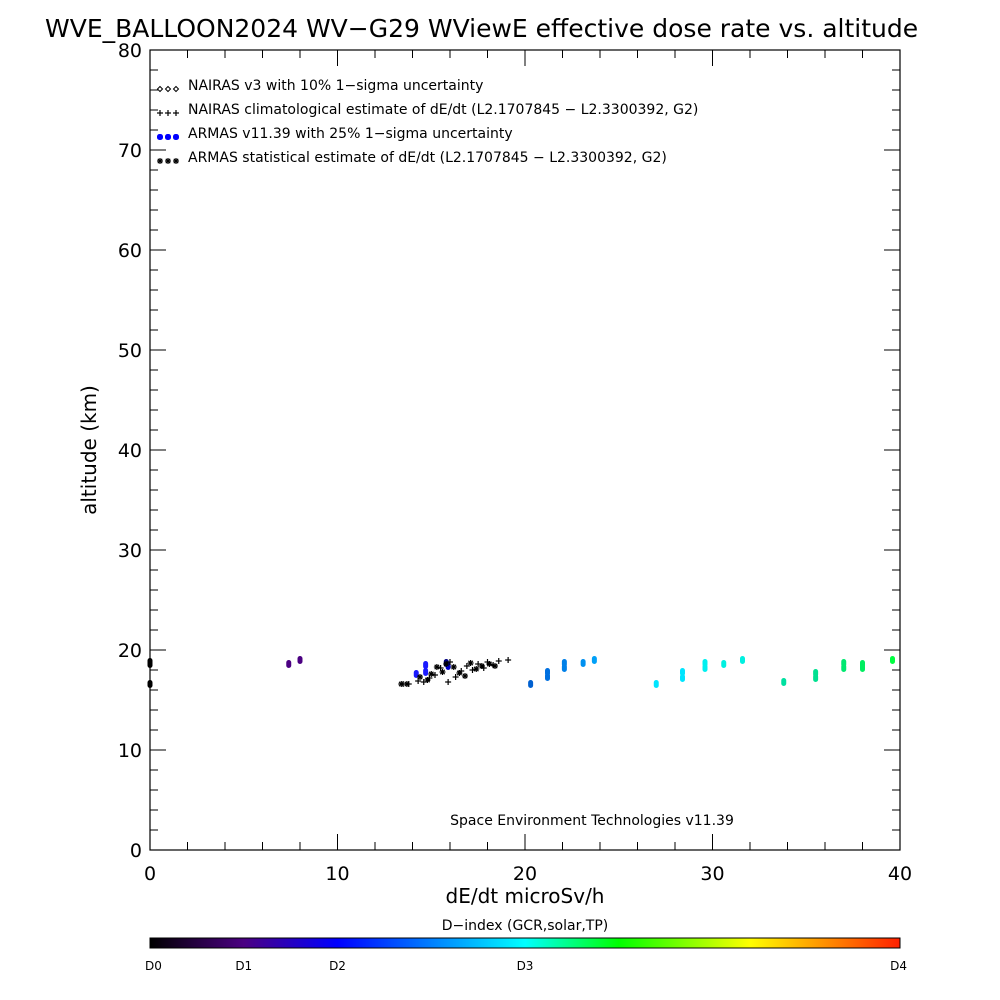 This screenshot has height=1000, width=1000. What do you see at coordinates (130, 151) in the screenshot?
I see `y-tick-label: 70` at bounding box center [130, 151].